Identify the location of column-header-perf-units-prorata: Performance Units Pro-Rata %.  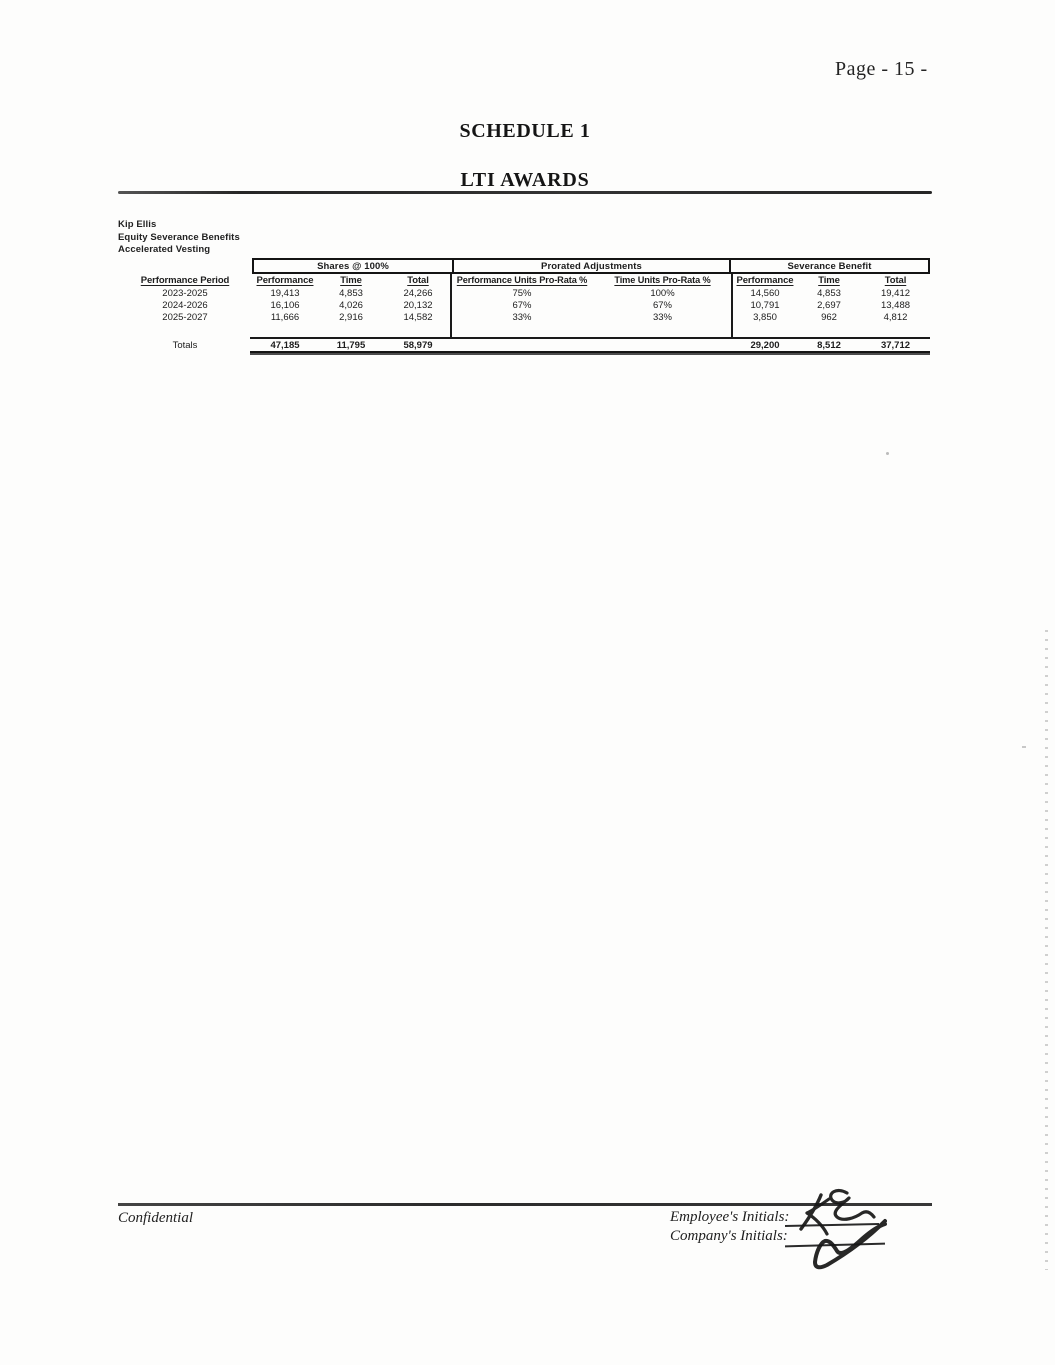
(522, 280).